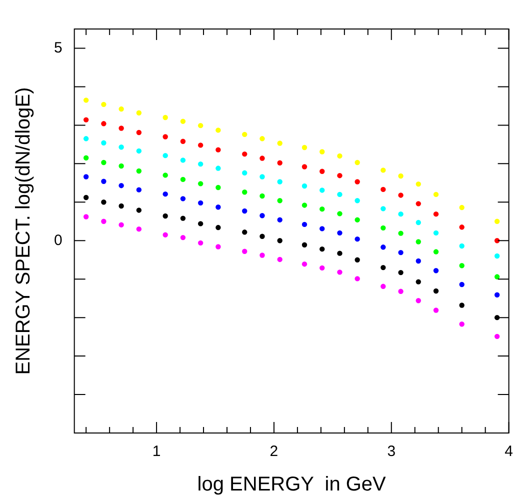 The height and width of the screenshot is (501, 523). I want to click on x-axis-title: log ENERGY in GeV, so click(292, 485).